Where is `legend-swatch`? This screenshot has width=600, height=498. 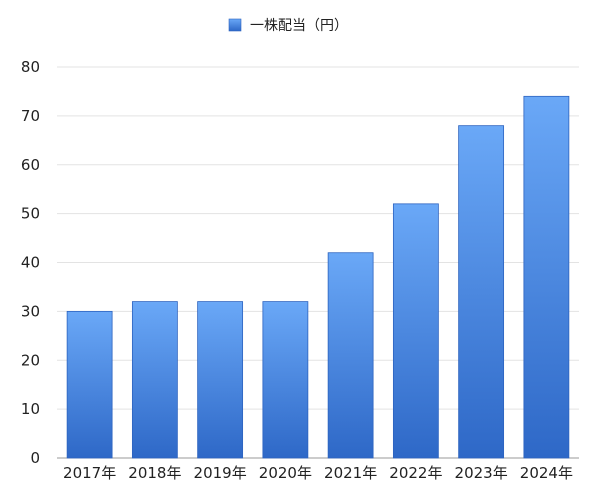
legend-swatch is located at coordinates (235, 25).